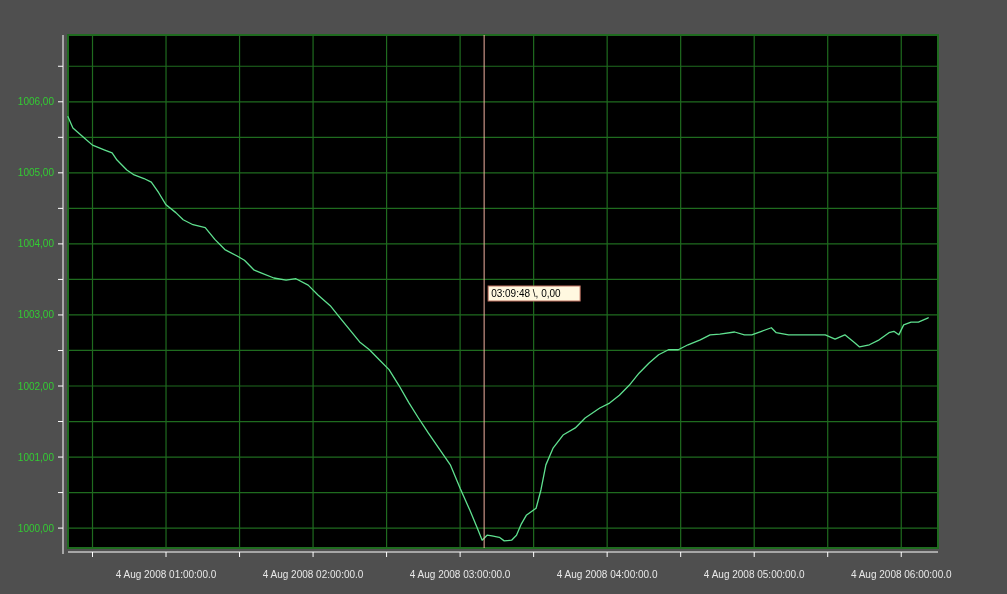 Image resolution: width=1007 pixels, height=594 pixels. I want to click on y-tick-label: 1003,00, so click(36, 315).